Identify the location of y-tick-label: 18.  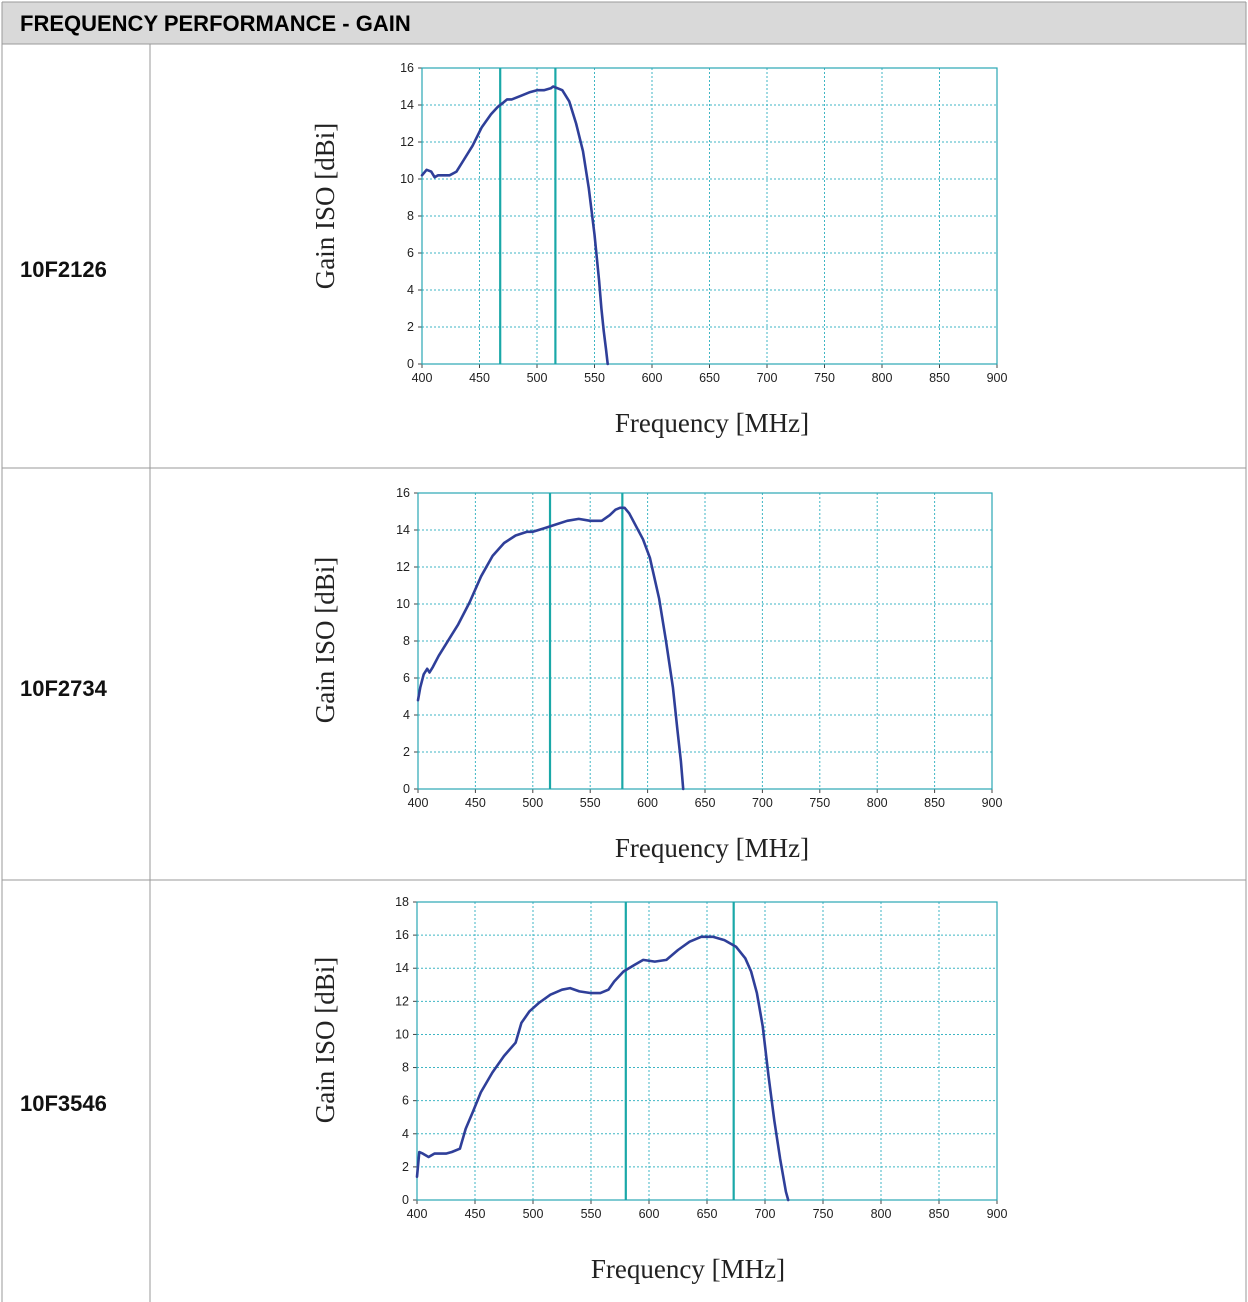
(402, 902).